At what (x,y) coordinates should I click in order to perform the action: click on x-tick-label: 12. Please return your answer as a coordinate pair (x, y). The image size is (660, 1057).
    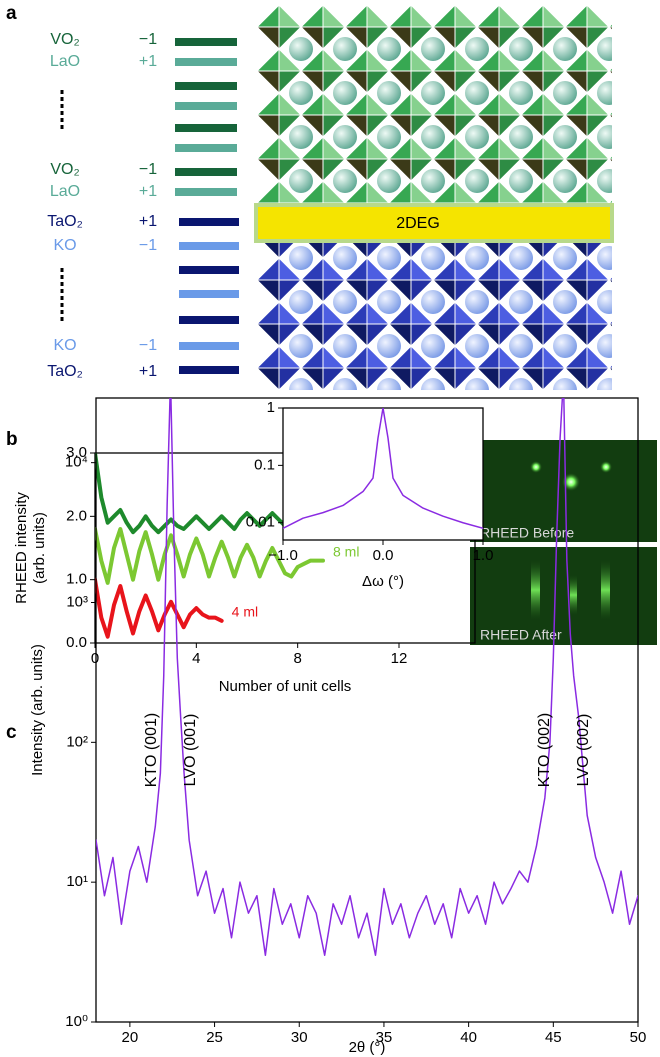
    Looking at the image, I should click on (399, 658).